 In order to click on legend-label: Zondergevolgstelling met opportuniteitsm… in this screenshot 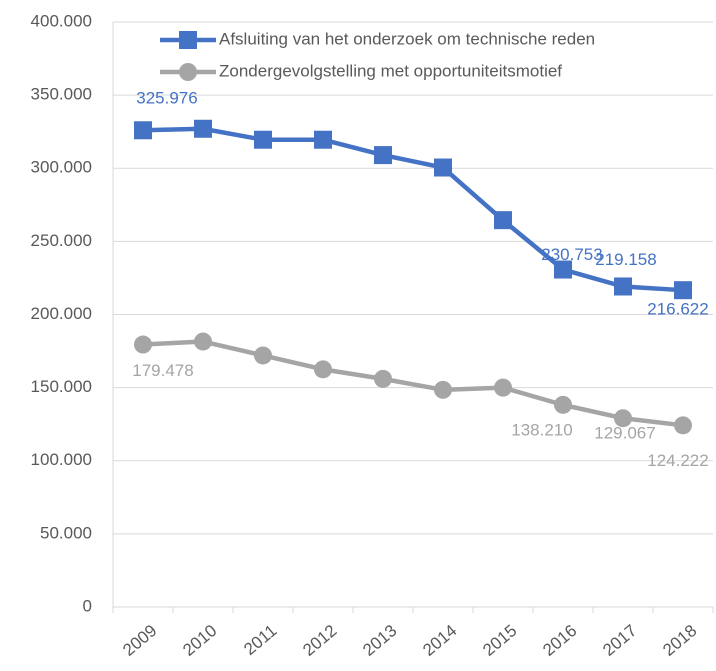, I will do `click(390, 70)`.